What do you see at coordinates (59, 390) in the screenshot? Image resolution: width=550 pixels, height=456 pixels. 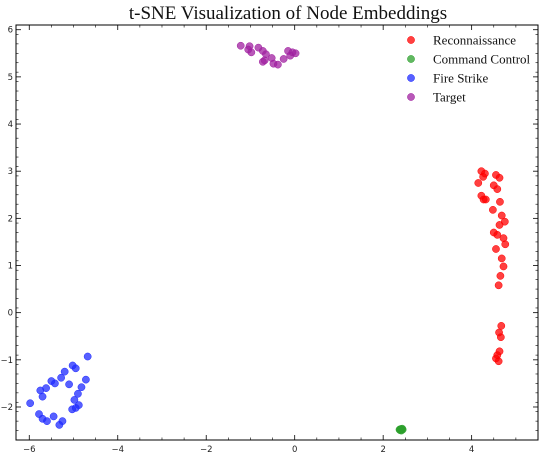 I see `series-fire-strike` at bounding box center [59, 390].